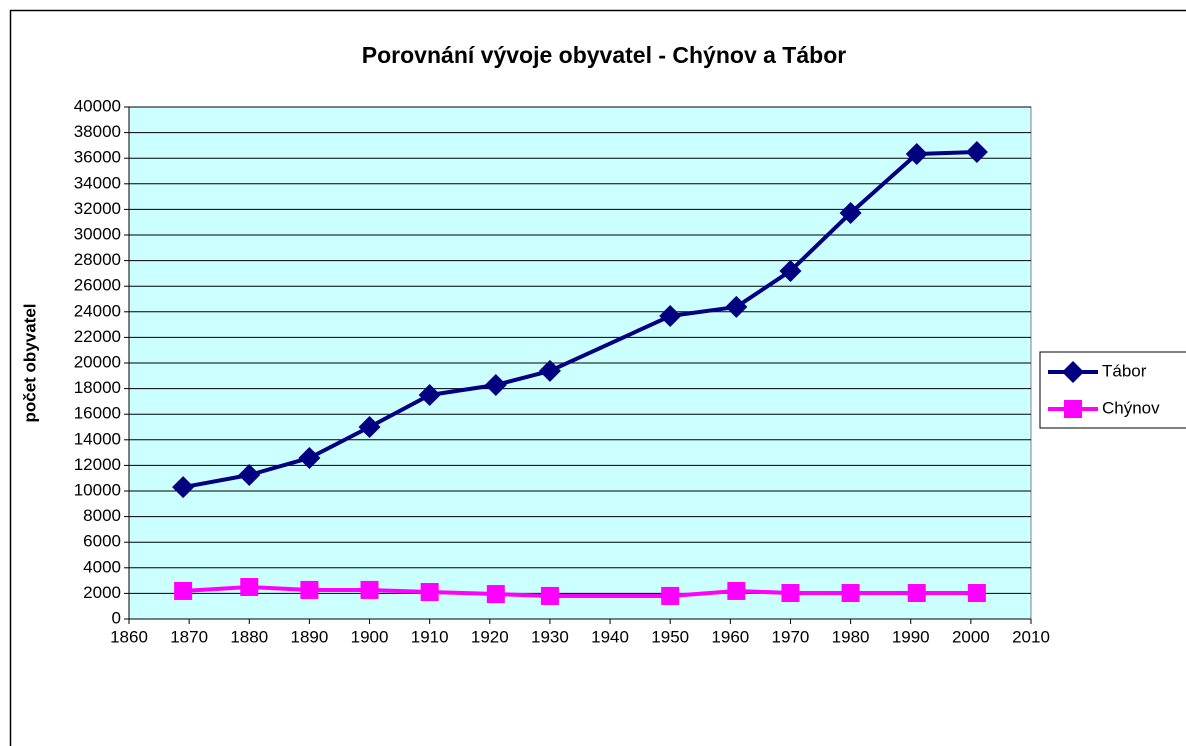  What do you see at coordinates (1112, 390) in the screenshot?
I see `legend-box` at bounding box center [1112, 390].